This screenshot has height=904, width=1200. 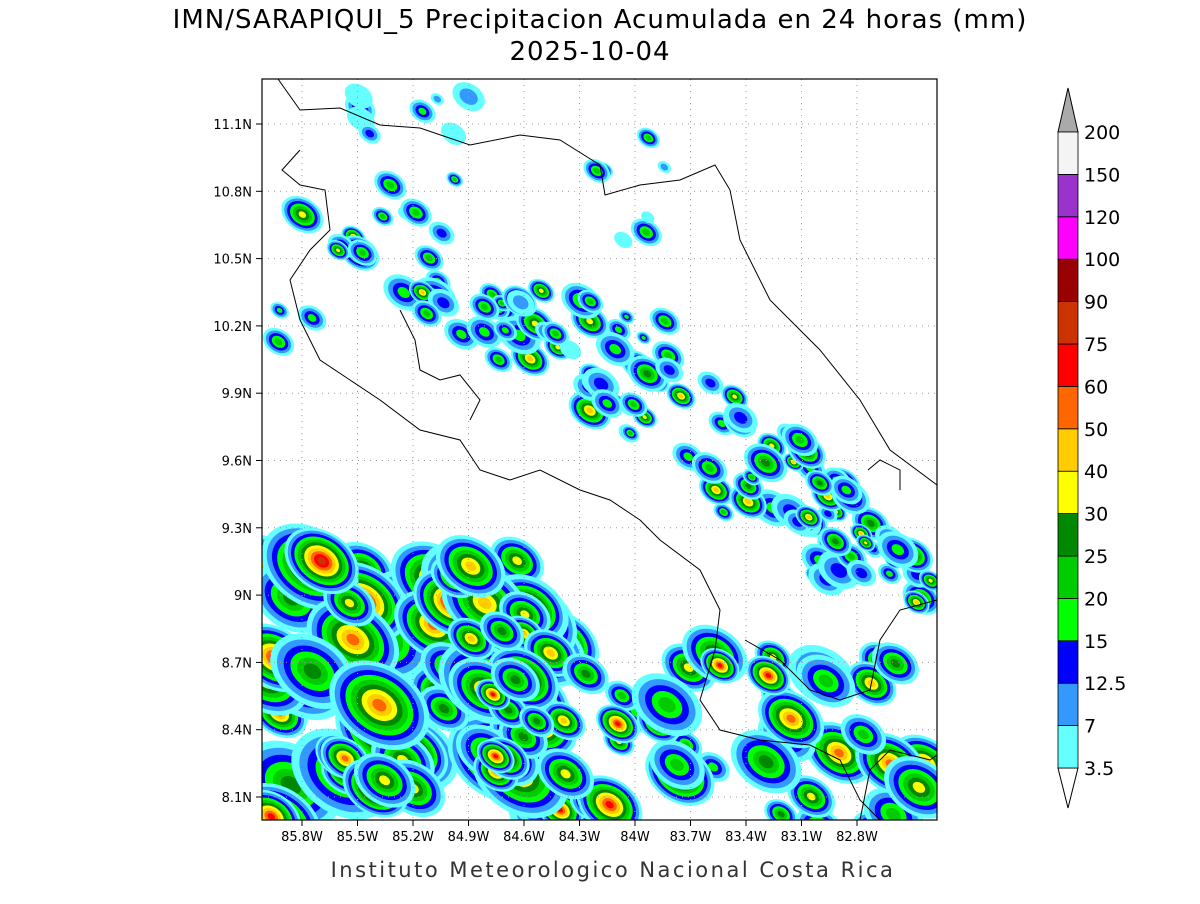 I want to click on lon-tick-label: 84.6W, so click(x=524, y=837).